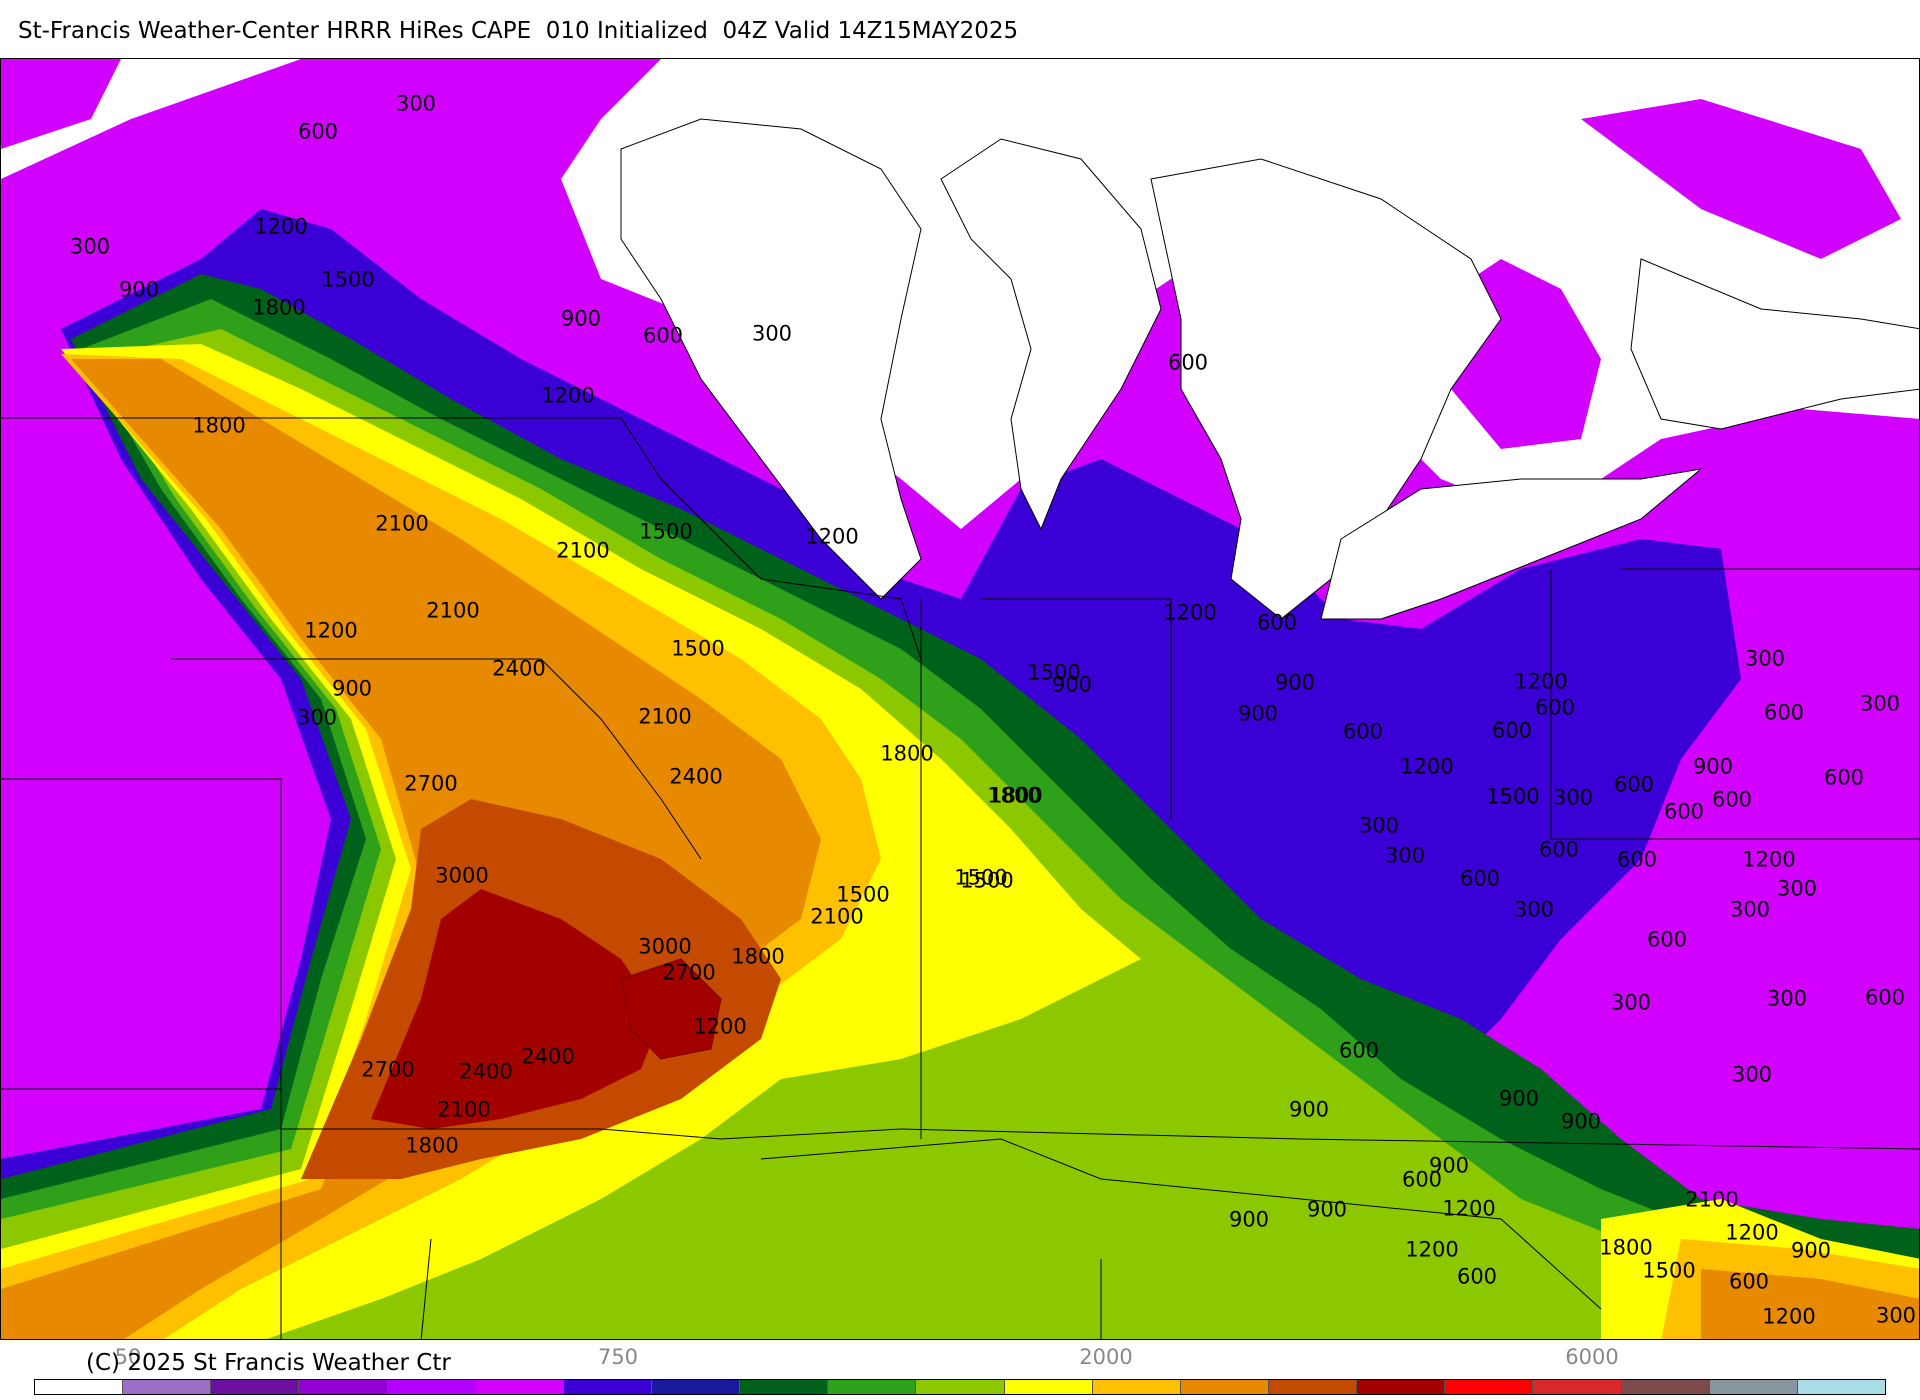  I want to click on colorbar-ticks: 50 750 2000 6000, so click(960, 1355).